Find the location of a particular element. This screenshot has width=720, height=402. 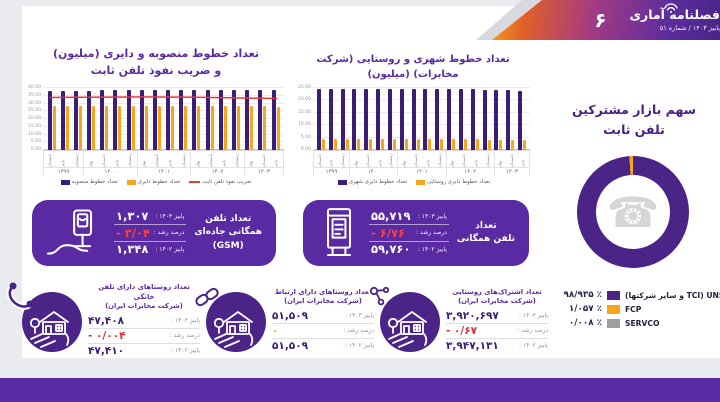

quarter-labels: تابستان پاییز زمستان is located at coordinates (331, 159).